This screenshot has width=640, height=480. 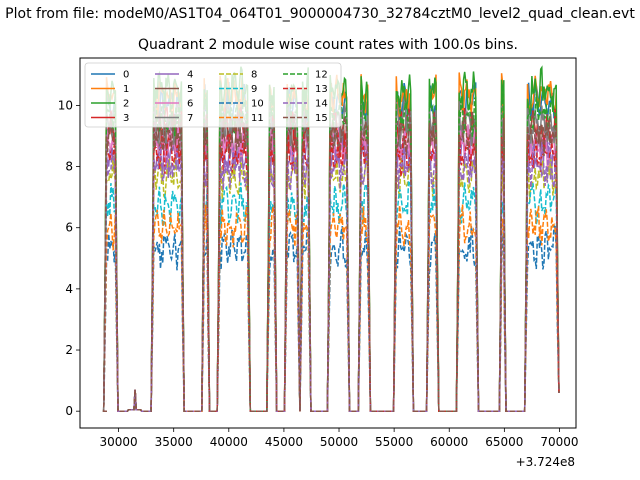 I want to click on y-tick-label: 0, so click(x=69, y=411).